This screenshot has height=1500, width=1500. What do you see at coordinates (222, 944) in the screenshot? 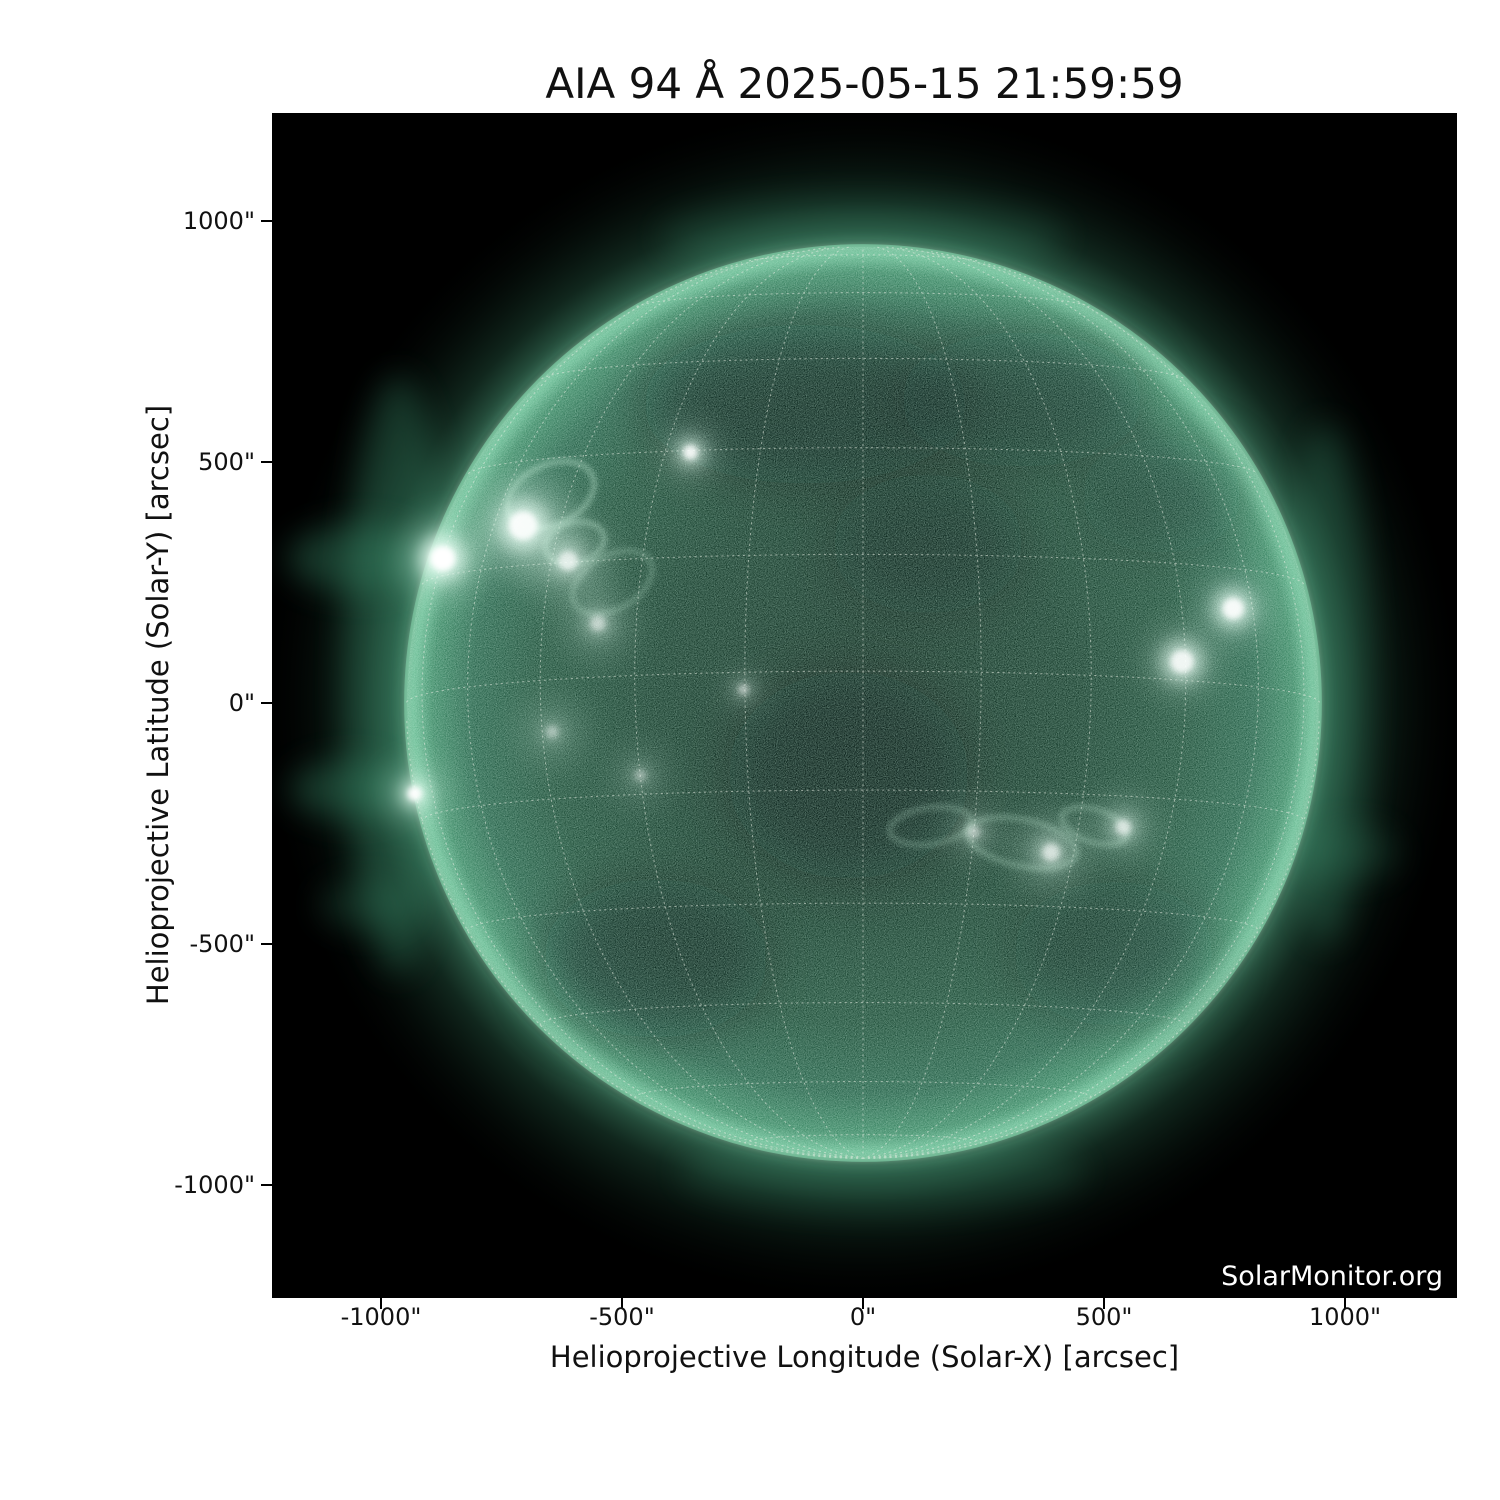
I see `y-tick-label: -500"` at bounding box center [222, 944].